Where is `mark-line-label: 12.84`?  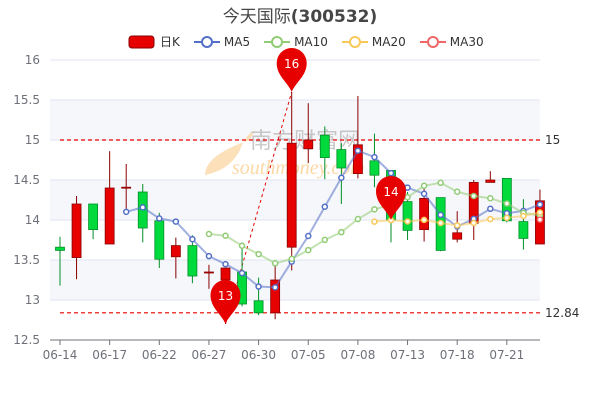
mark-line-label: 12.84 is located at coordinates (562, 313).